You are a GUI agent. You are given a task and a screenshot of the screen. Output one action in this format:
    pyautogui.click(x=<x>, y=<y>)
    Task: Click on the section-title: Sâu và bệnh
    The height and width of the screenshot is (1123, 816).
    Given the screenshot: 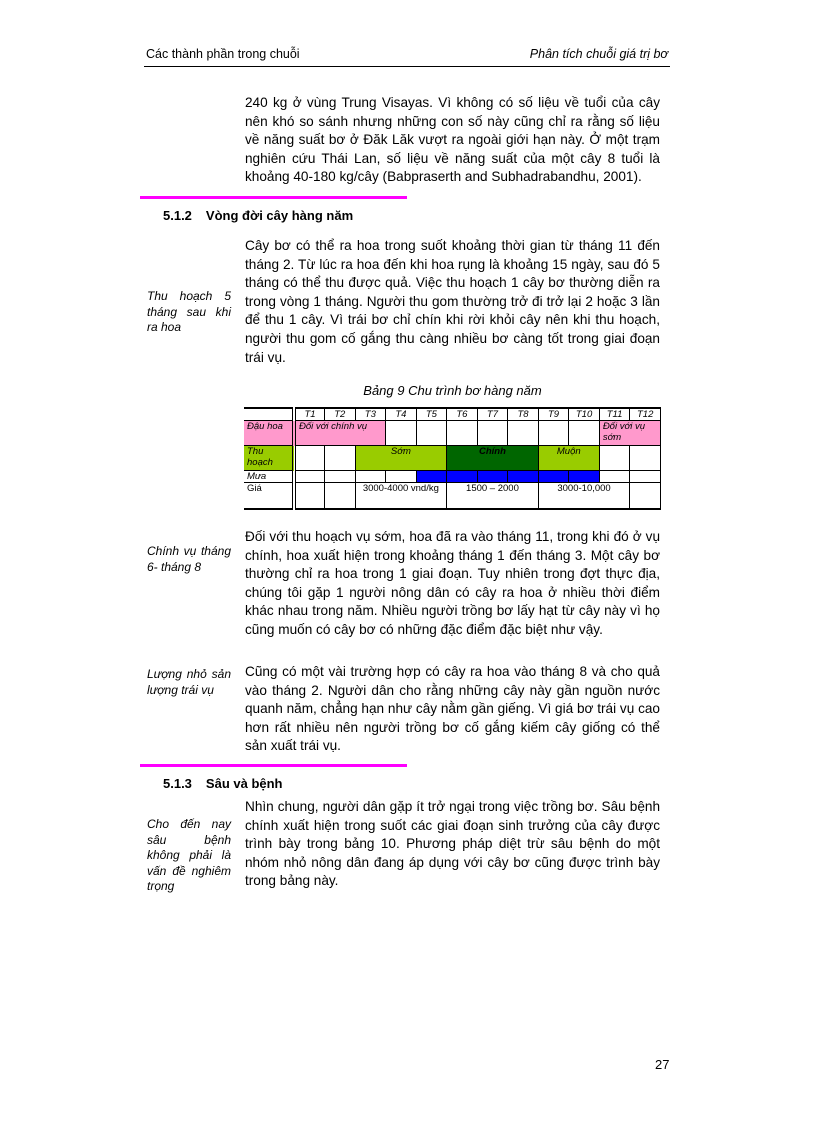 What is the action you would take?
    pyautogui.click(x=244, y=783)
    